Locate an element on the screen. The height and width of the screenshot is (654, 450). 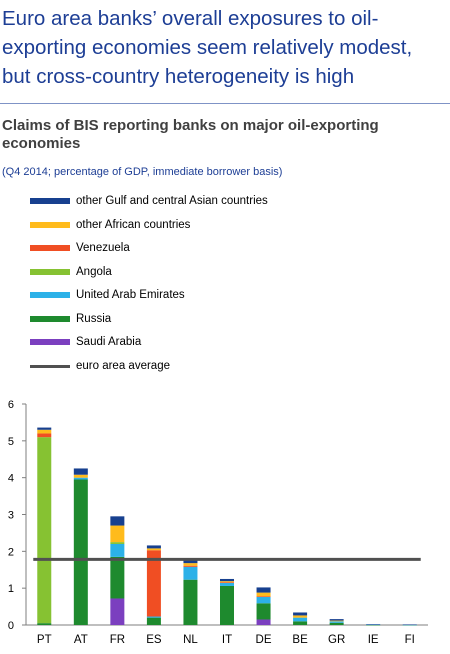
y-tick-label: 4 is located at coordinates (11, 479).